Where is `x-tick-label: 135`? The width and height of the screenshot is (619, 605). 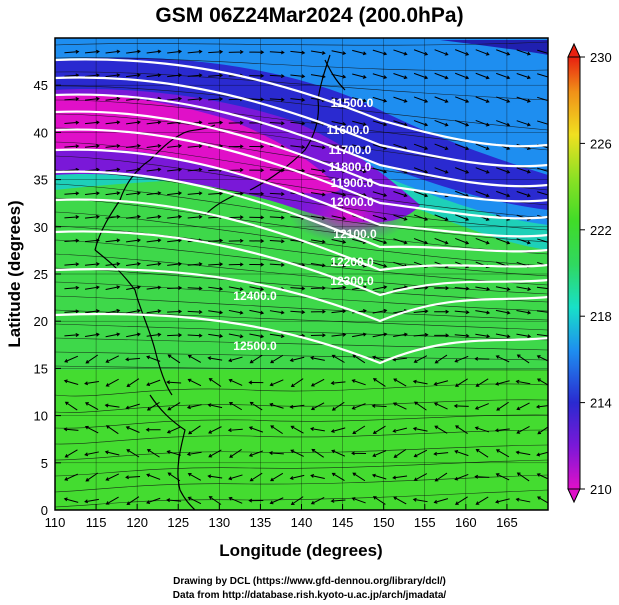 x-tick-label: 135 is located at coordinates (261, 522).